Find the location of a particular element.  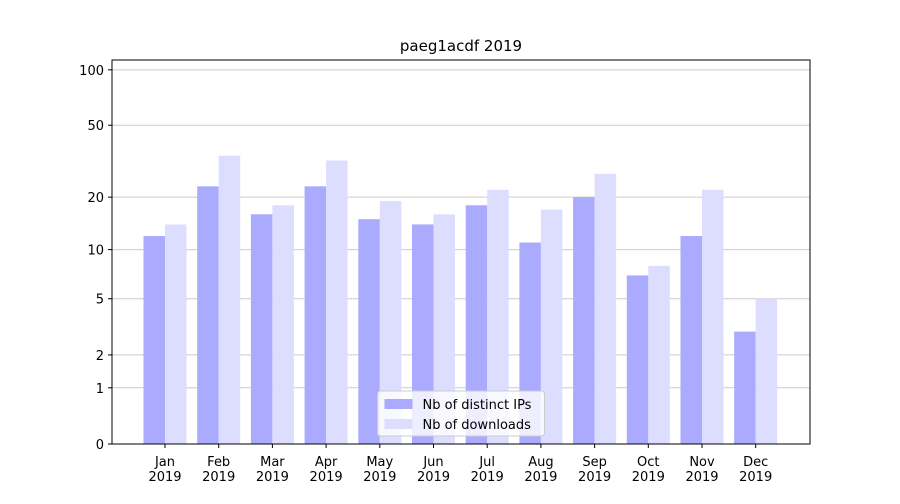

x-tick-label: Nov 2019 is located at coordinates (701, 470).